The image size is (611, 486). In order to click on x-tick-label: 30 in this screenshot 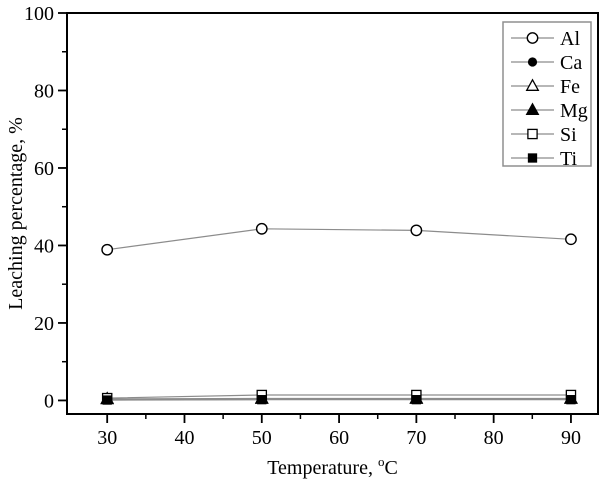, I will do `click(107, 438)`.